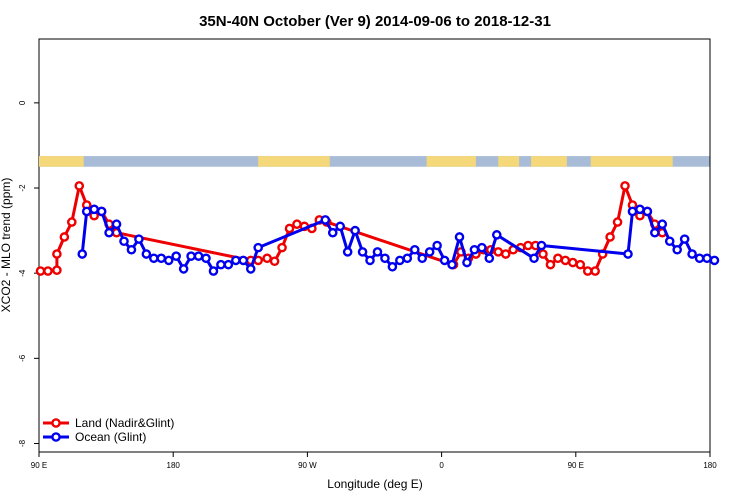 Image resolution: width=750 pixels, height=500 pixels. I want to click on y-tick-label-1: -2, so click(22, 188).